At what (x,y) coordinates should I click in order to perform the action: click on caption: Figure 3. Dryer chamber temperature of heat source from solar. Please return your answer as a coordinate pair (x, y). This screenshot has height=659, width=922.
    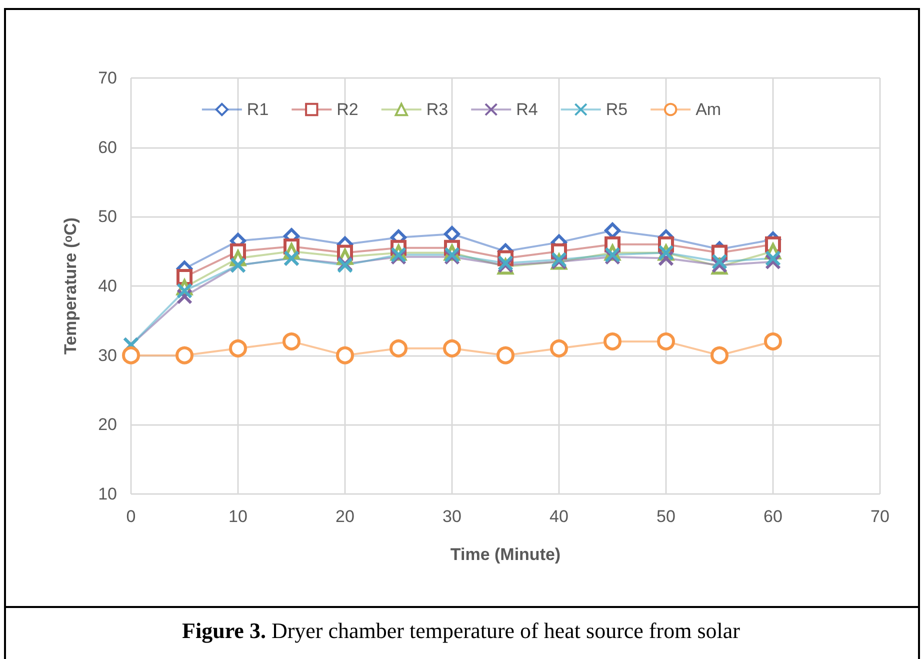
    Looking at the image, I should click on (461, 631).